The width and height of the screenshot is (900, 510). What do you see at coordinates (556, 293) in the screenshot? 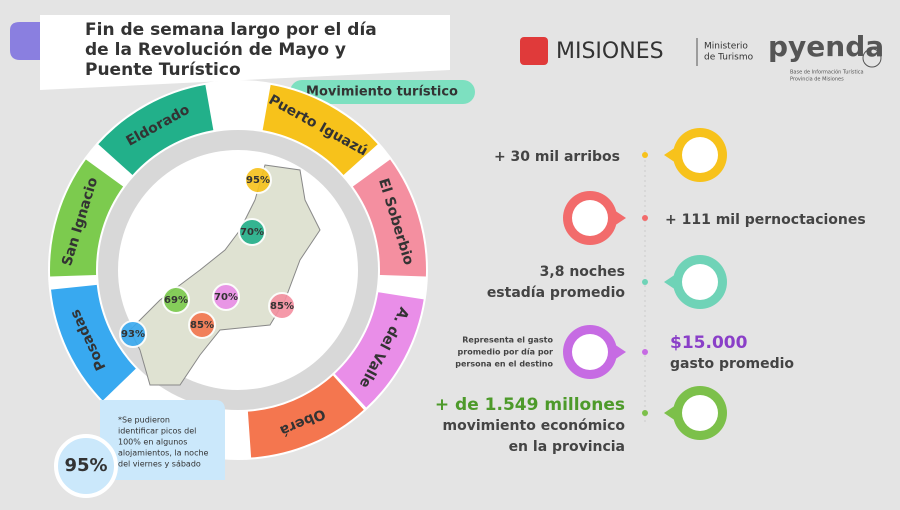
I see `stat-text: estadía promedio` at bounding box center [556, 293].